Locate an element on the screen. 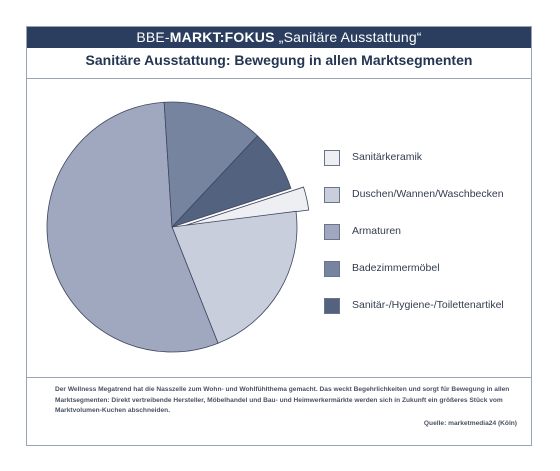  header-topic: „Sanitäre Ausstattung“ is located at coordinates (350, 37).